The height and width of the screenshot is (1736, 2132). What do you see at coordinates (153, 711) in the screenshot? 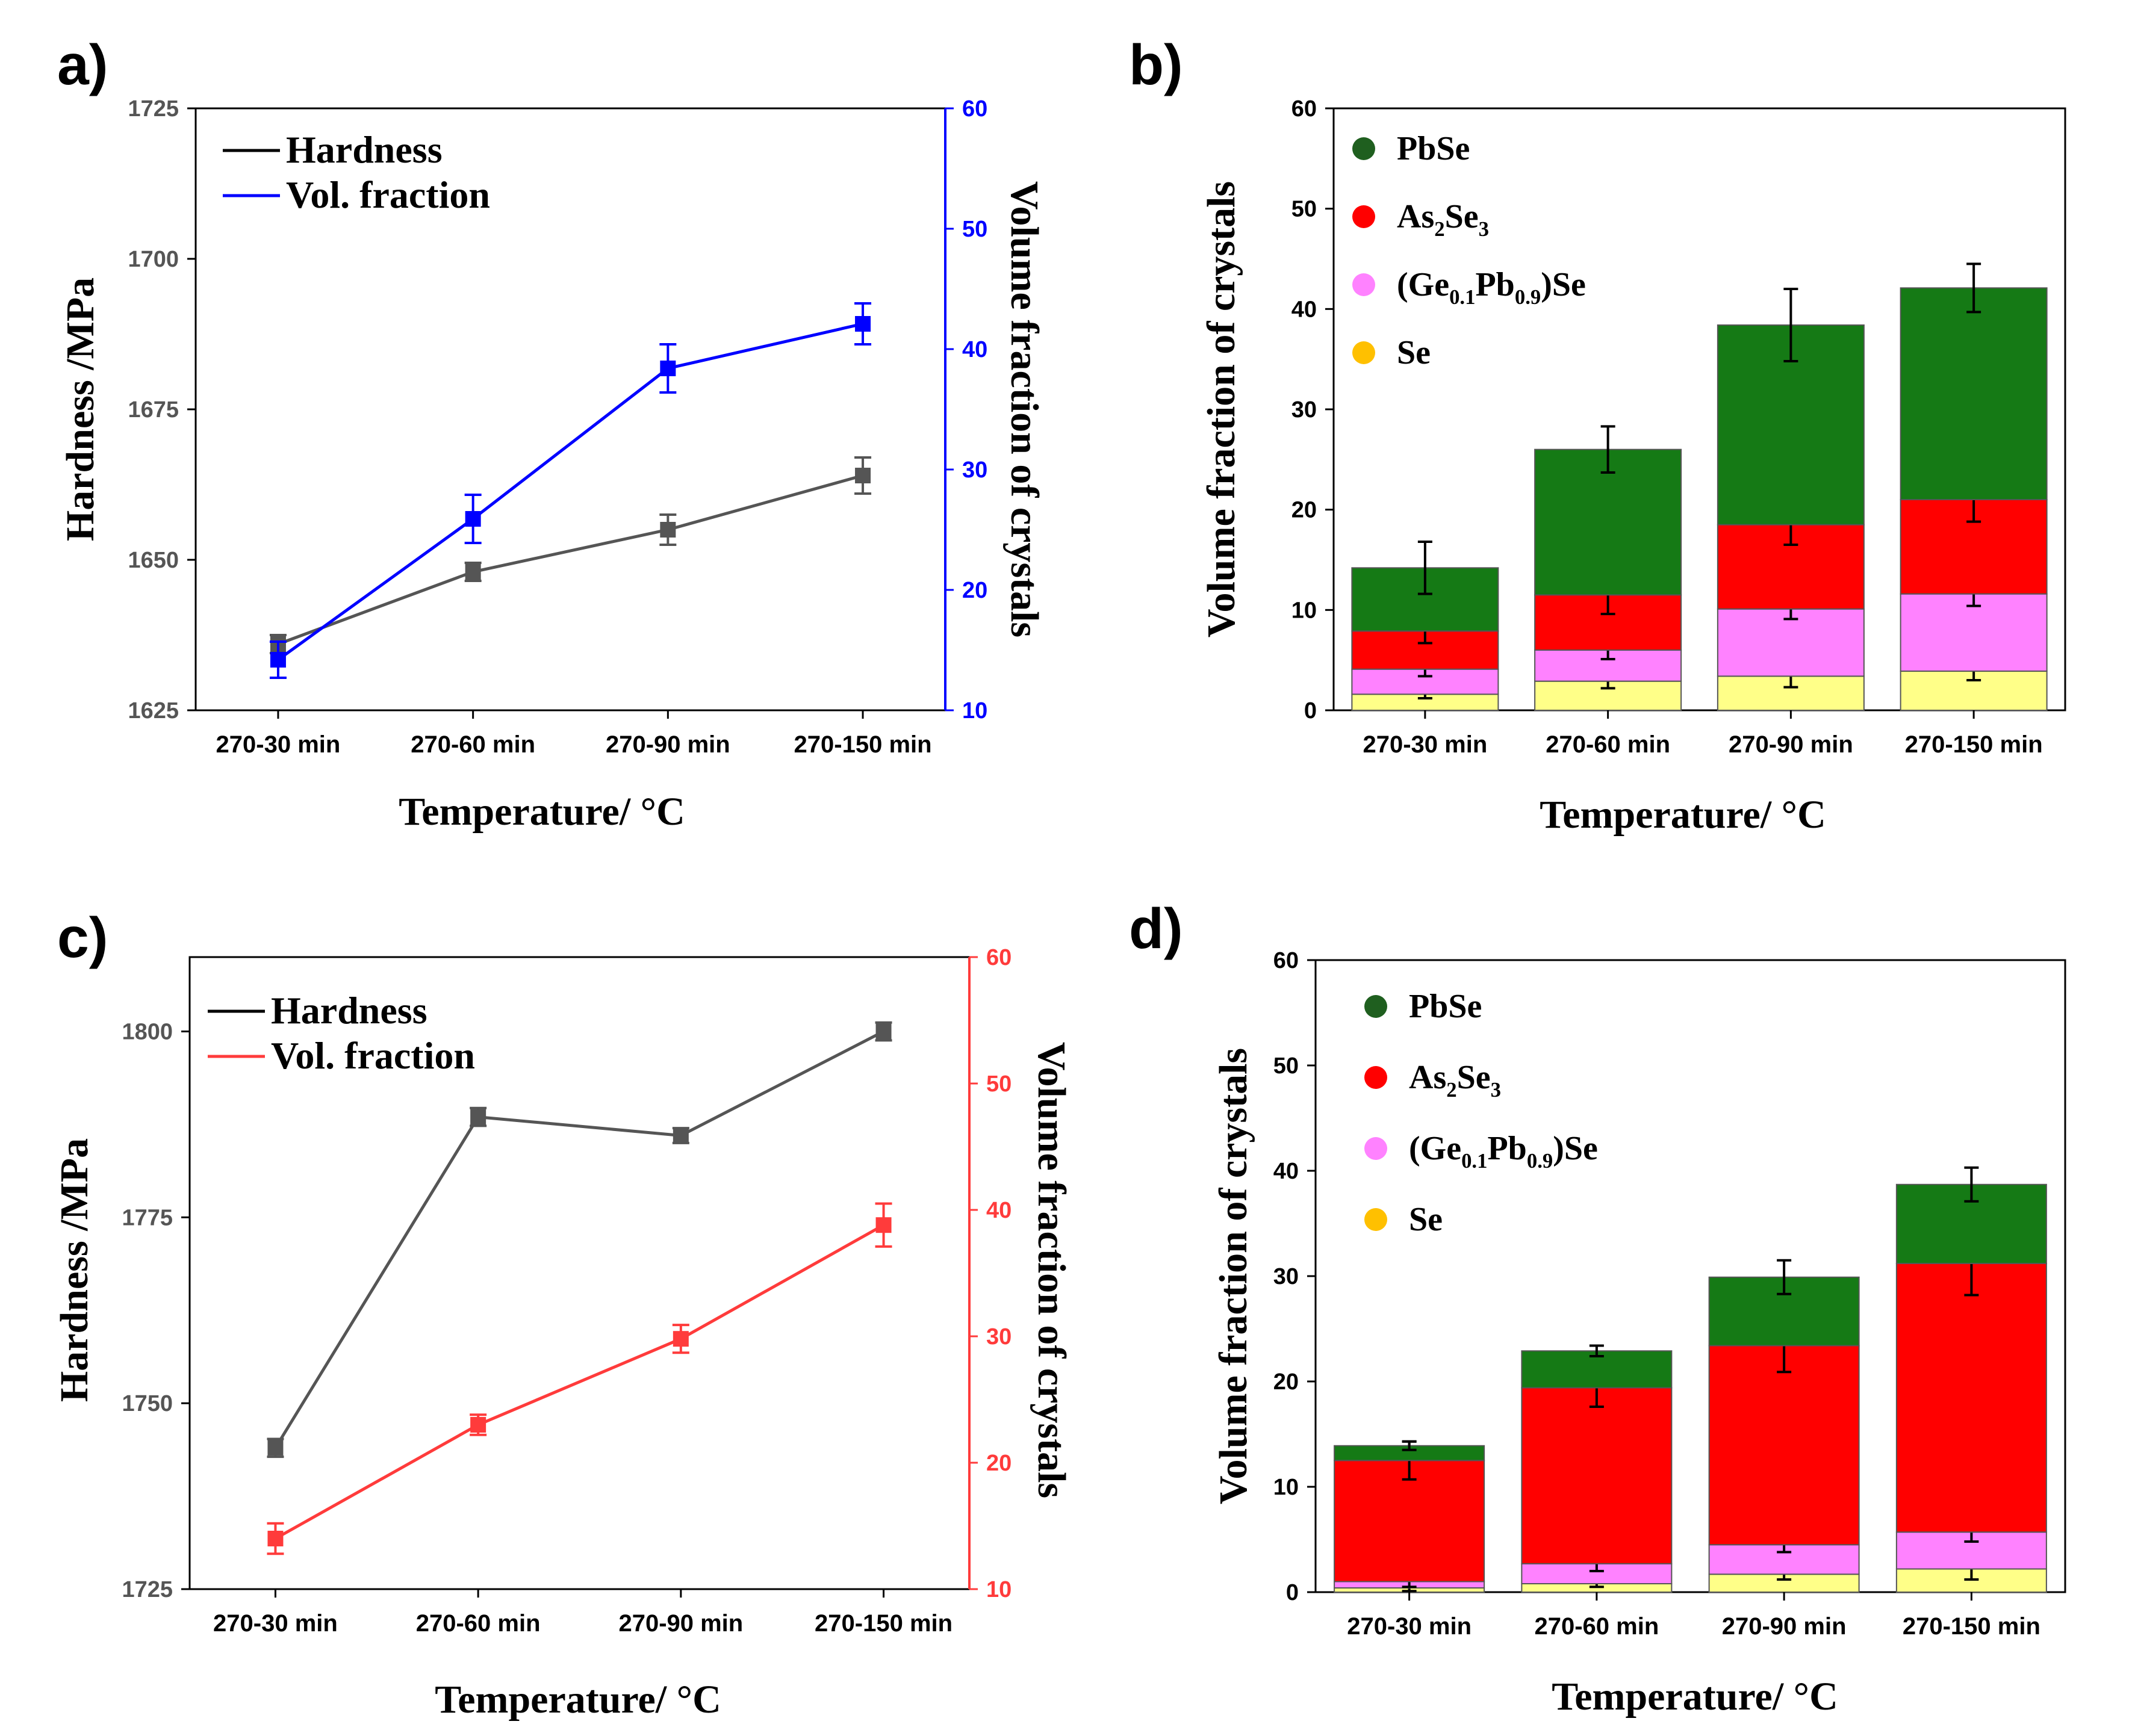
I see `y-tick-label: 1625` at bounding box center [153, 711].